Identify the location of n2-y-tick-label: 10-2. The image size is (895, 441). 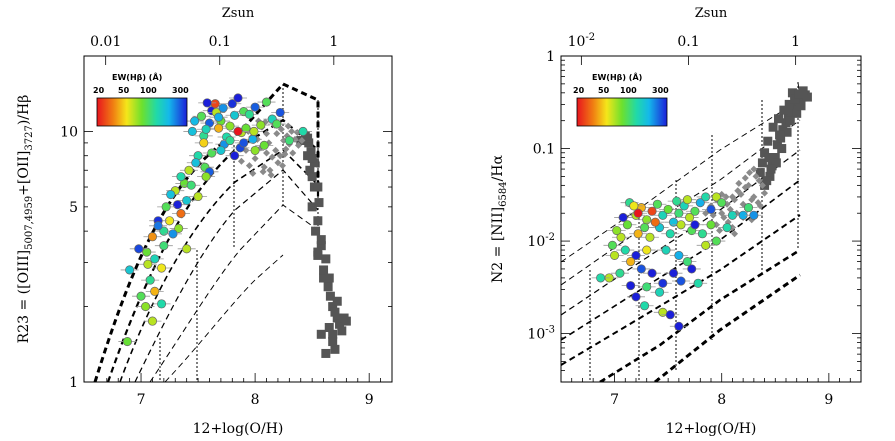
(541, 241).